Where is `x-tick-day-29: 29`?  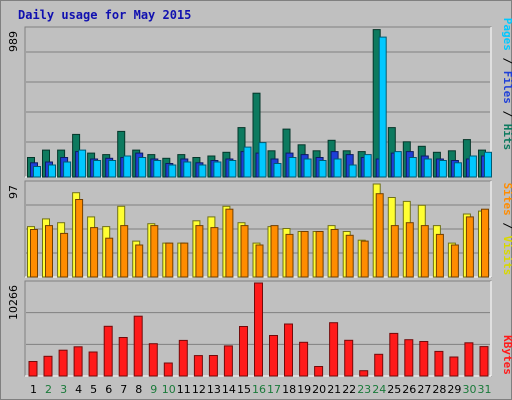
x-tick-day-29: 29 is located at coordinates (454, 389).